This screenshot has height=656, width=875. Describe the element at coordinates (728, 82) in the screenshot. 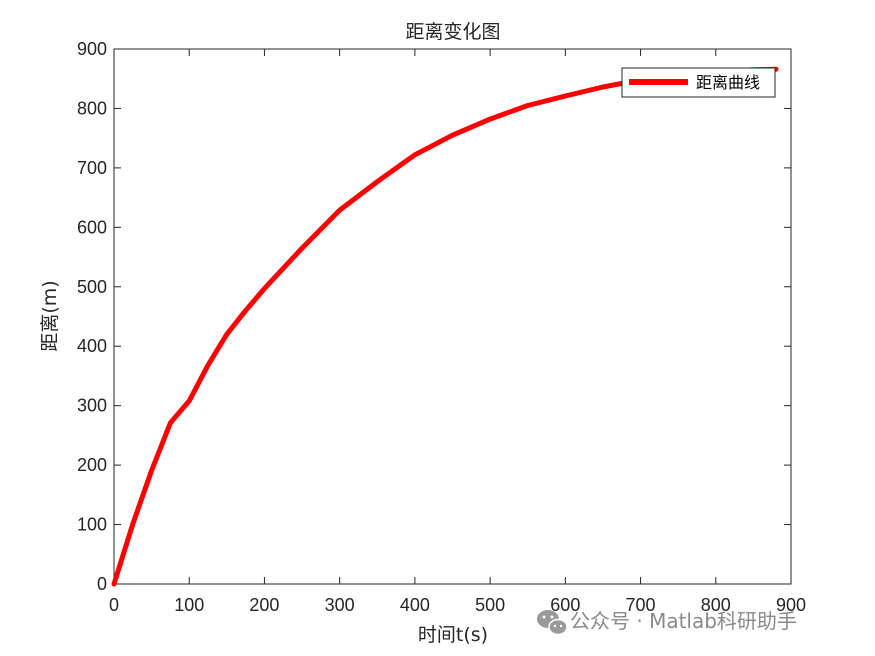

I see `legend-label: 距离曲线` at that location.